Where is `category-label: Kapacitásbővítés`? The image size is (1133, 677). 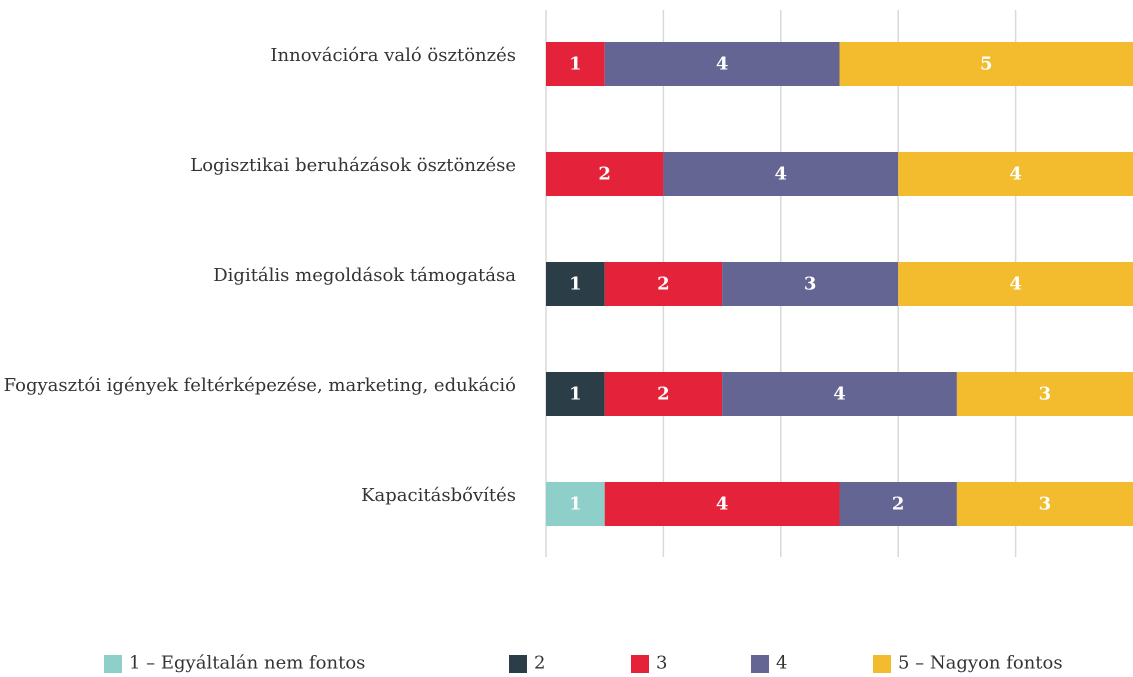 category-label: Kapacitásbővítés is located at coordinates (438, 495).